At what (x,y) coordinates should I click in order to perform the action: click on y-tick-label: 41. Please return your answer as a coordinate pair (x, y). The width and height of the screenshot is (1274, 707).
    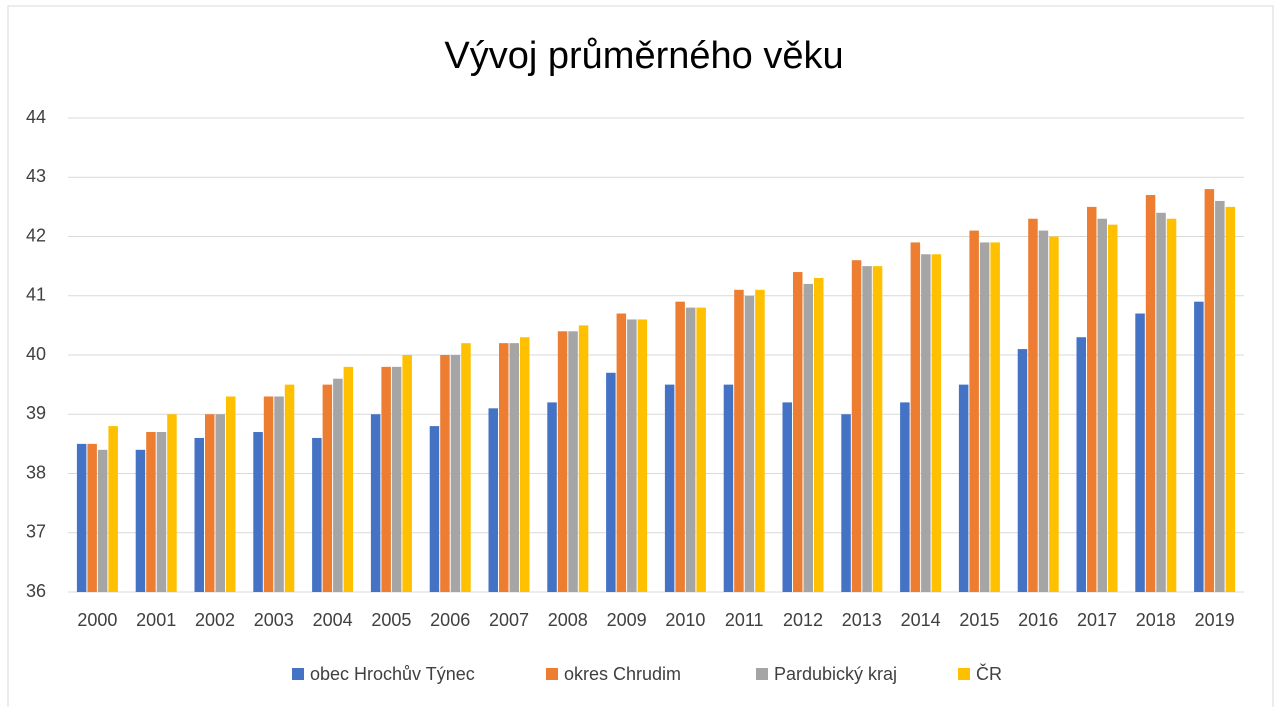
    Looking at the image, I should click on (36, 295).